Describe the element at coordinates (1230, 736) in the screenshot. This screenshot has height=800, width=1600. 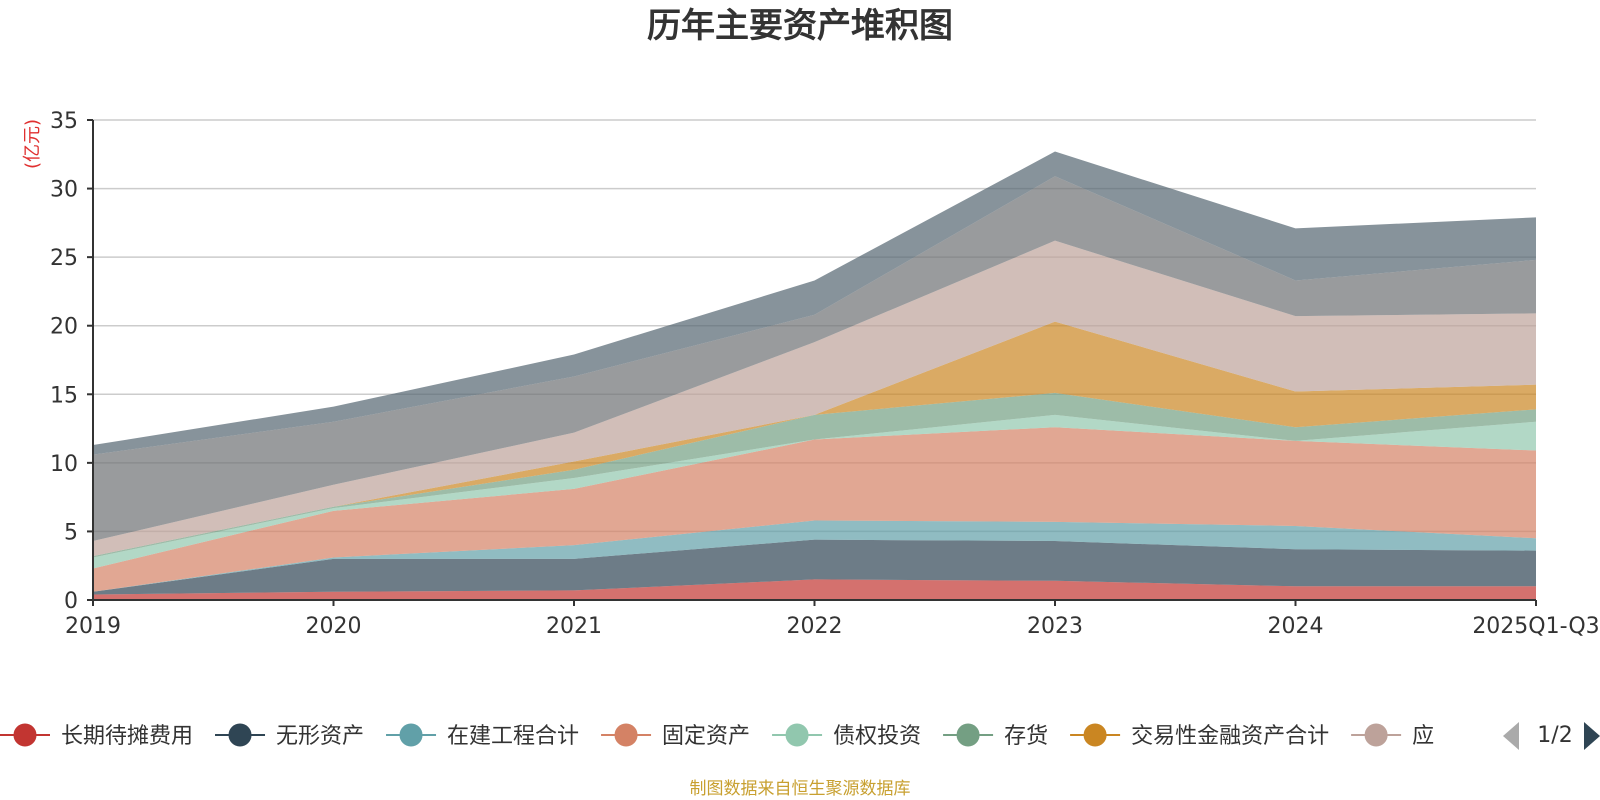
I see `legend-label: 交易性金融资产合计` at that location.